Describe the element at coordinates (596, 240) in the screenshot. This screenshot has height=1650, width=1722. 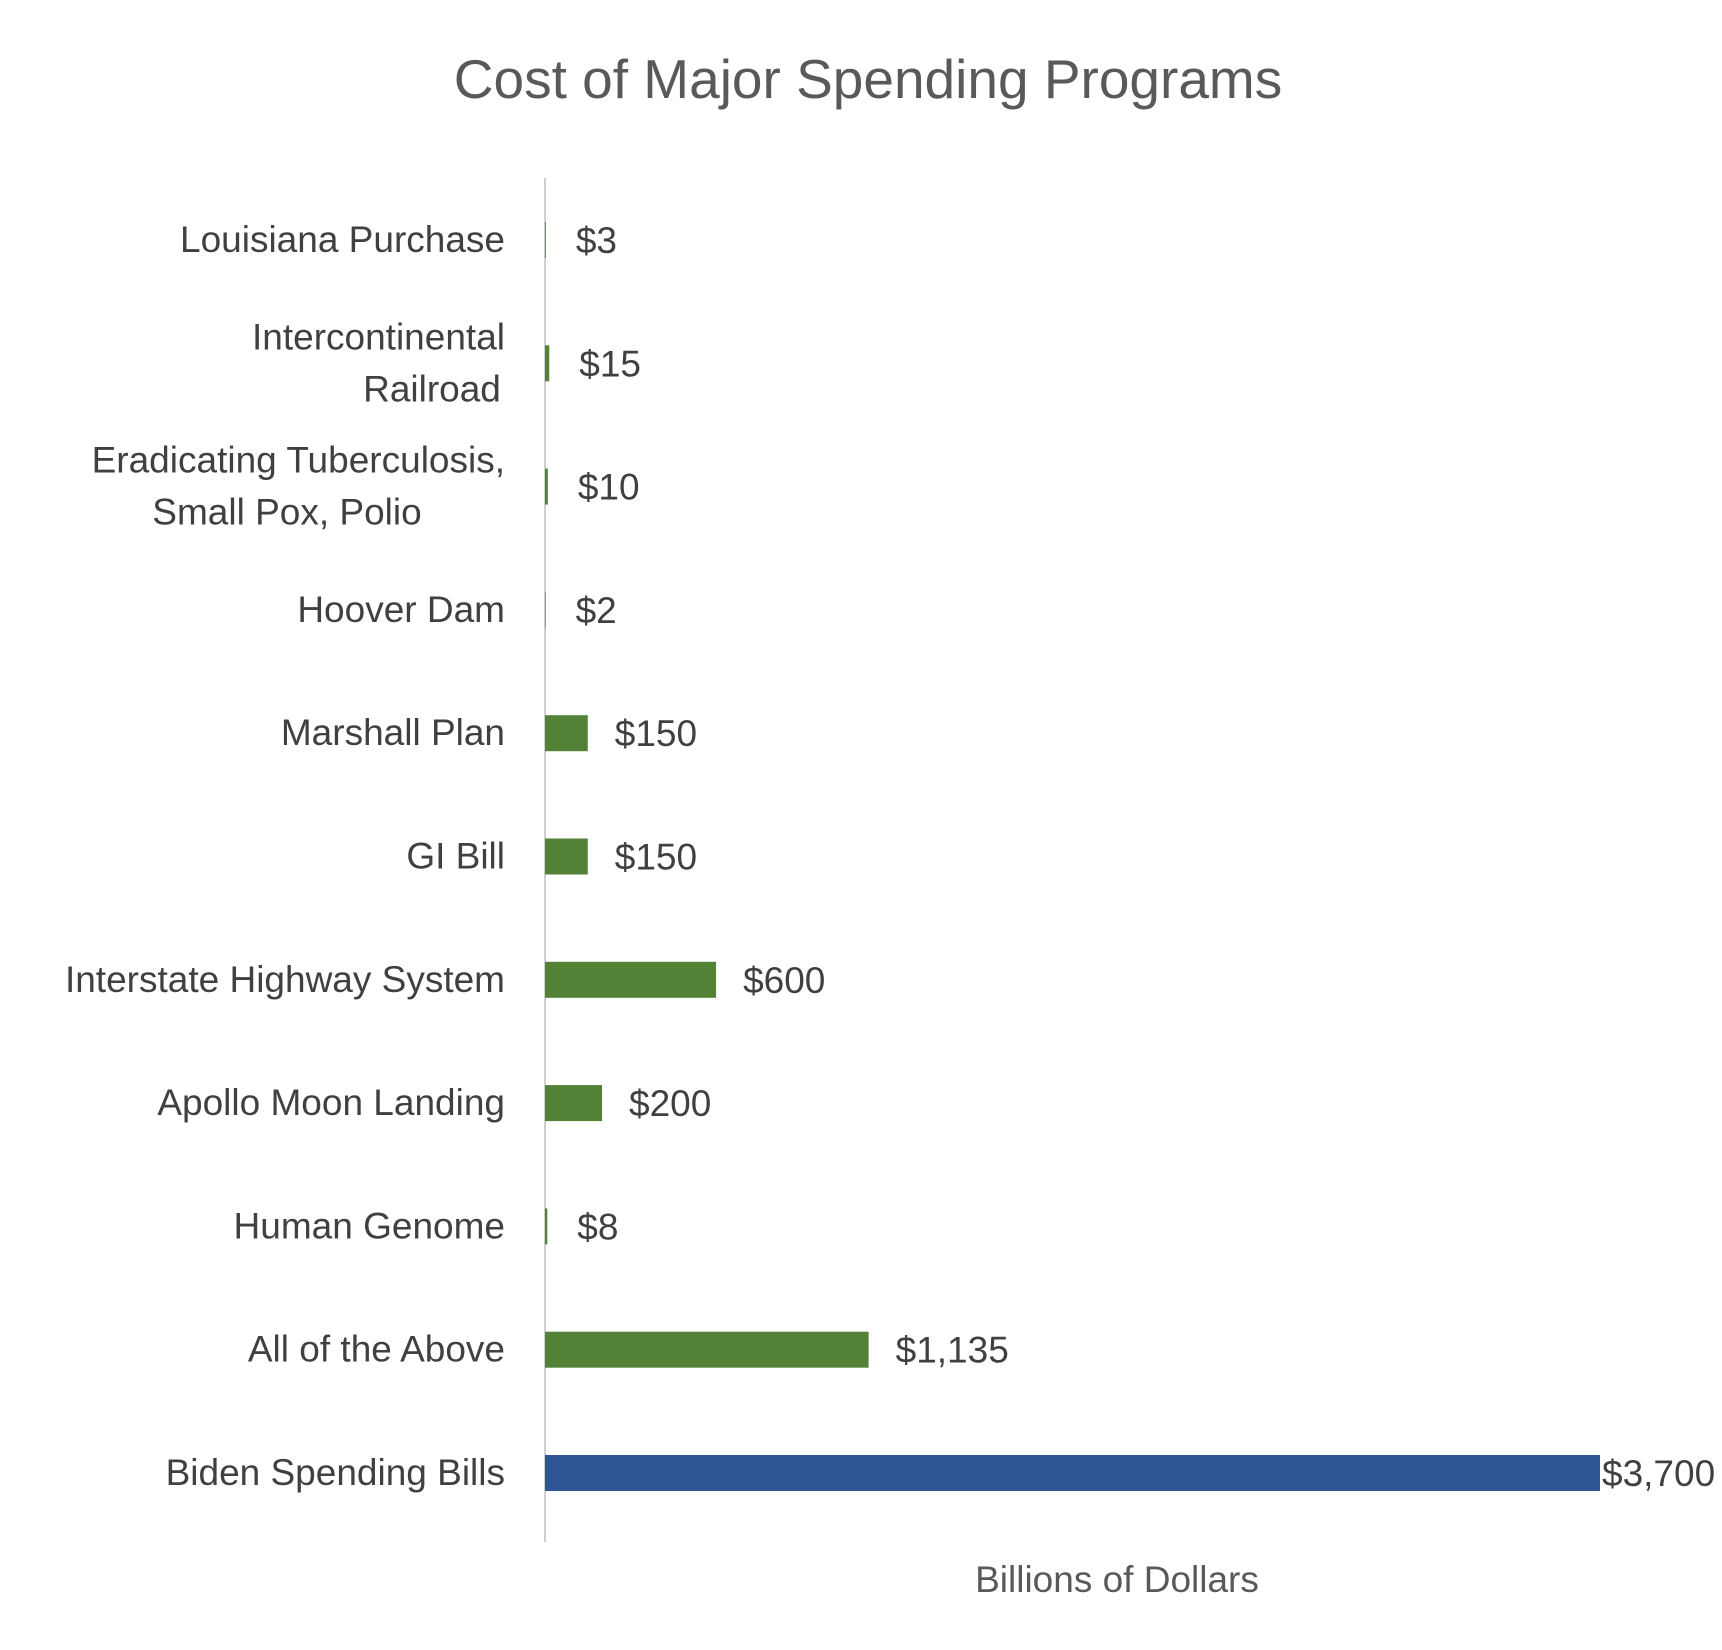
I see `value-label-0: $3` at that location.